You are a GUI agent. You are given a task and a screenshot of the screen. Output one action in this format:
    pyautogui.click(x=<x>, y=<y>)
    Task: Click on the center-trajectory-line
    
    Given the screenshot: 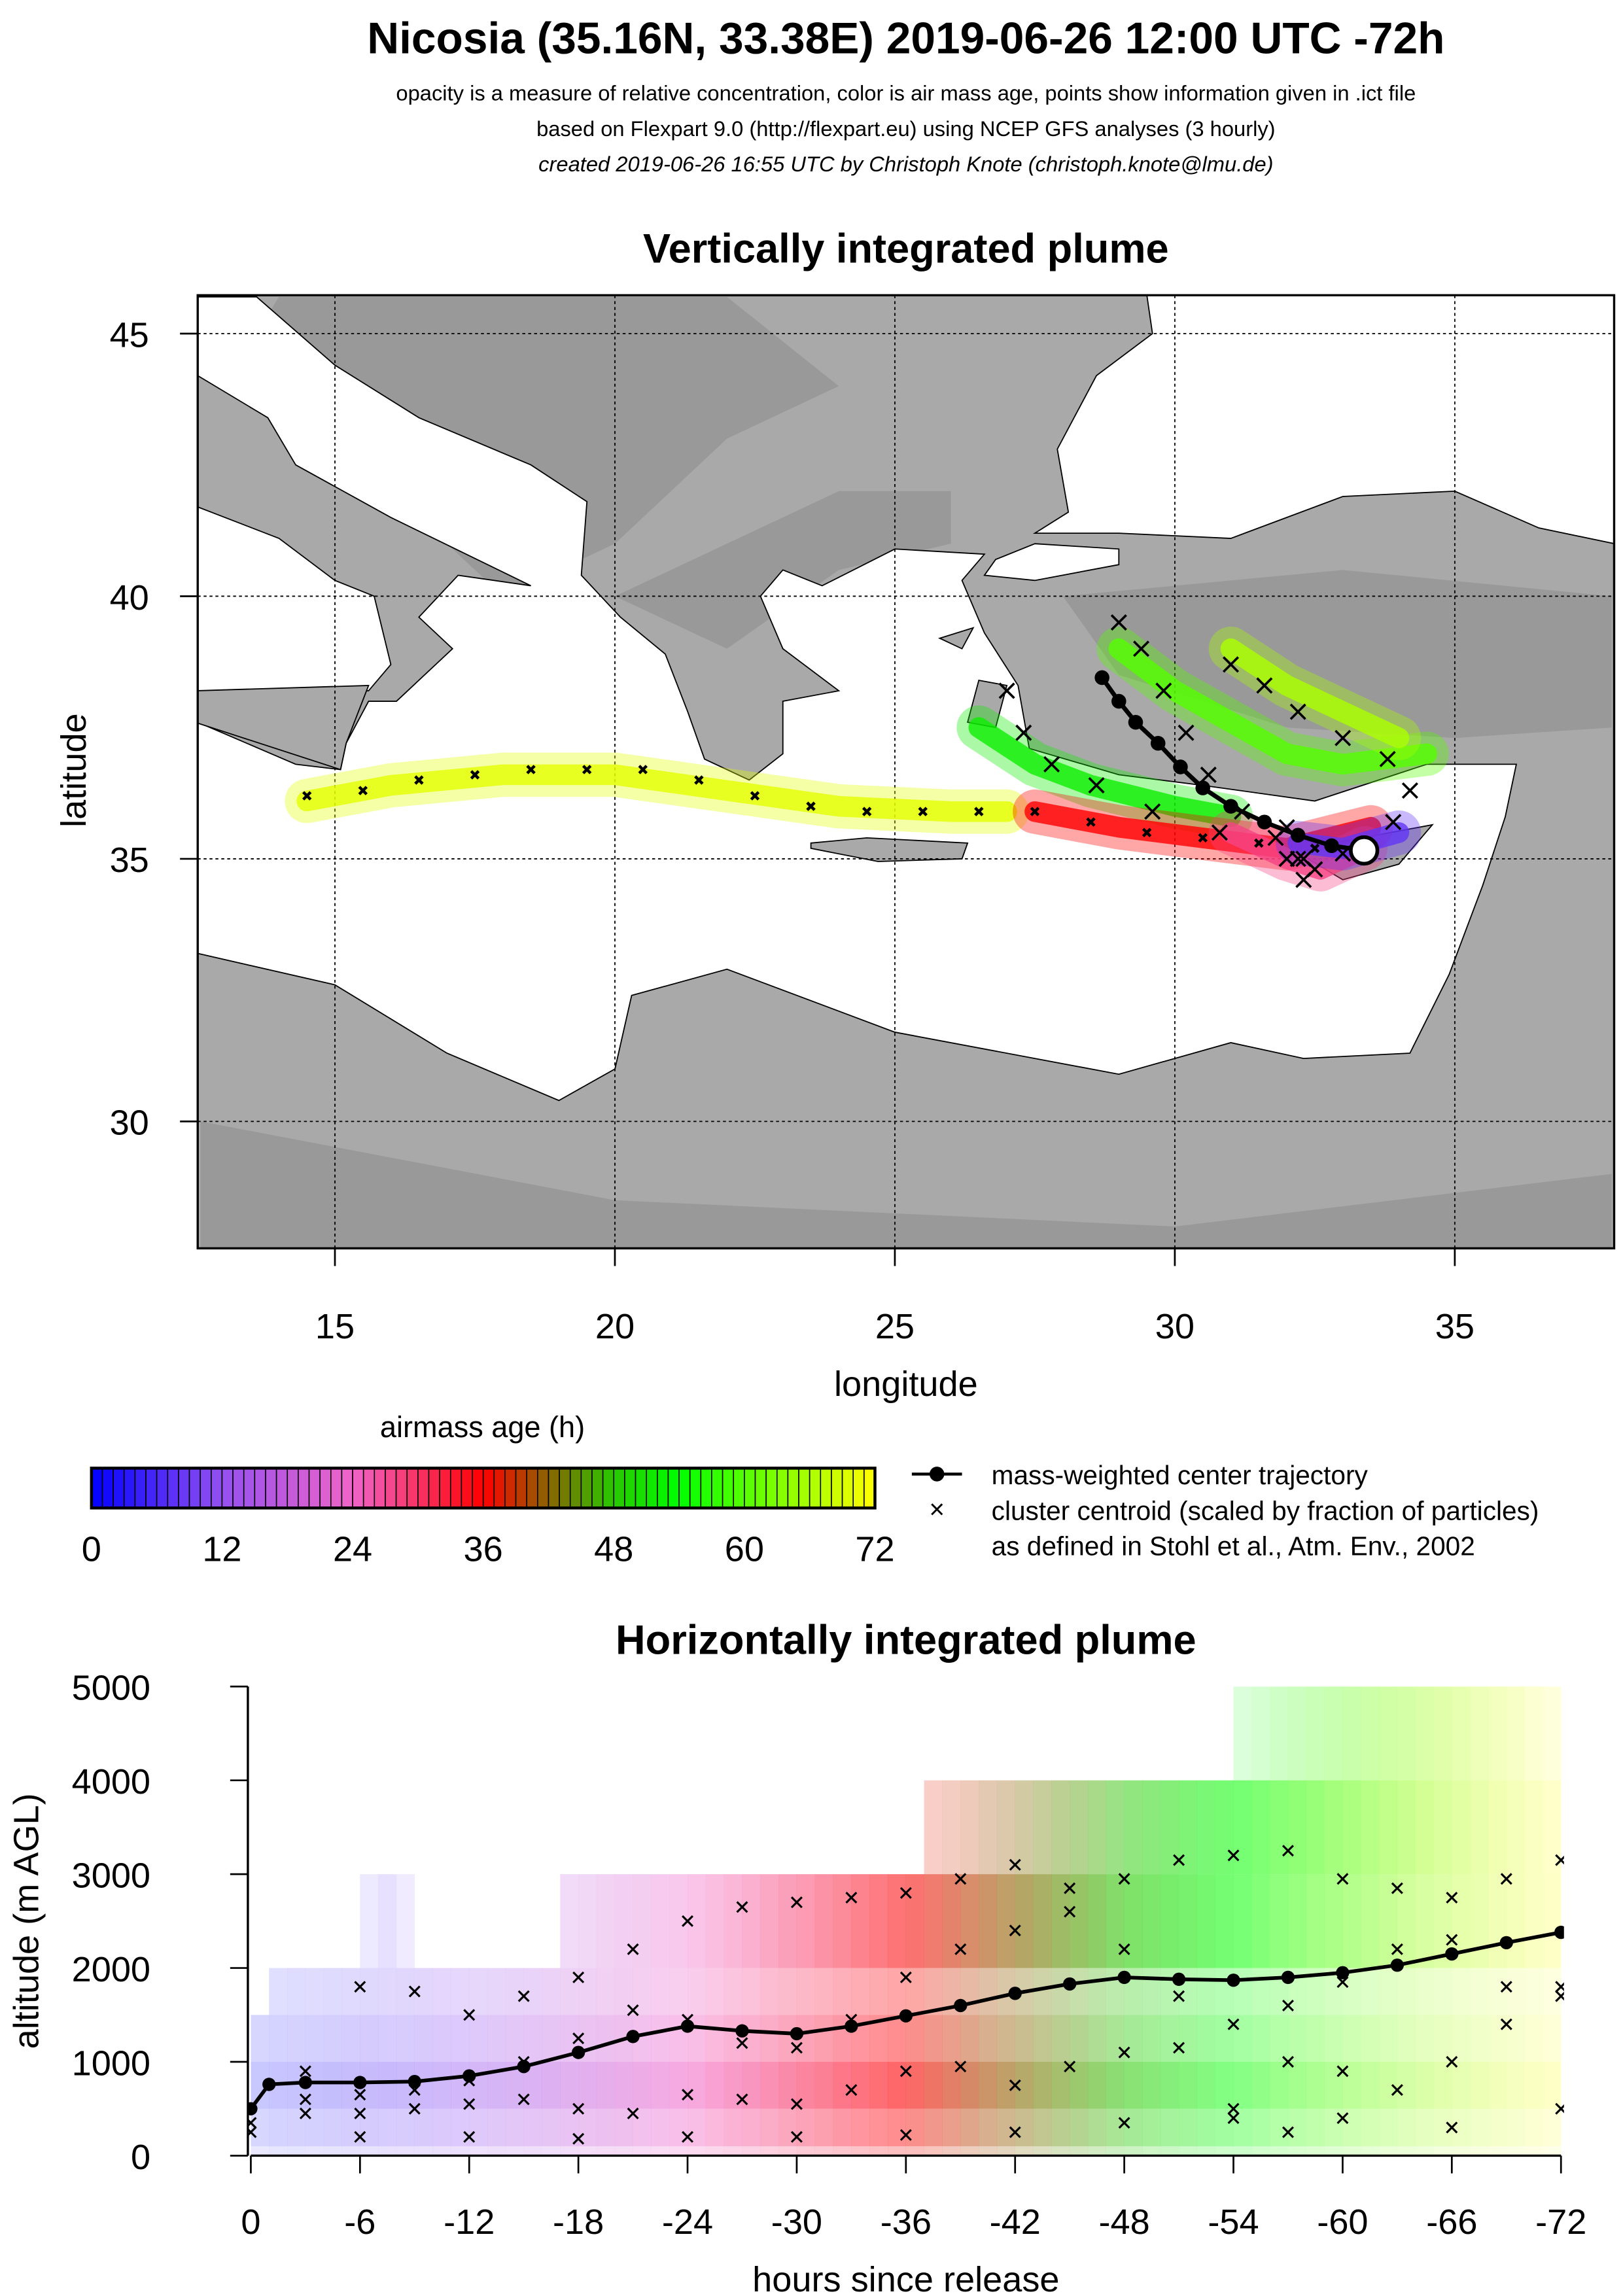 What is the action you would take?
    pyautogui.click(x=905, y=2020)
    